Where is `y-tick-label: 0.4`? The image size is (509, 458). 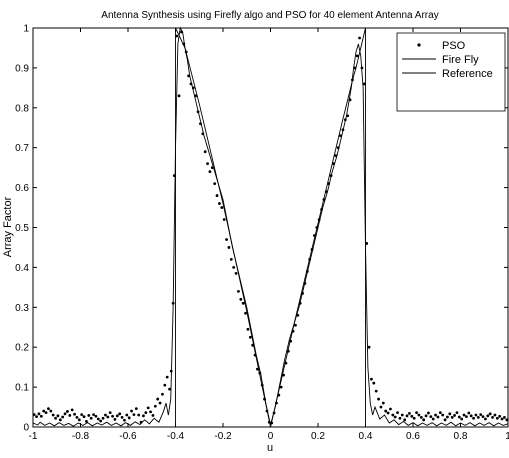 y-tick-label: 0.4 is located at coordinates (22, 268).